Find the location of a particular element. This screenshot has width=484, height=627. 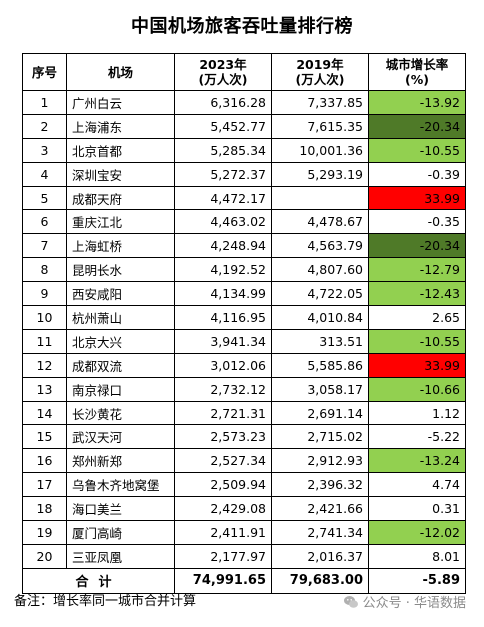

passengers-2023-cell: 4,134.99 is located at coordinates (223, 294).